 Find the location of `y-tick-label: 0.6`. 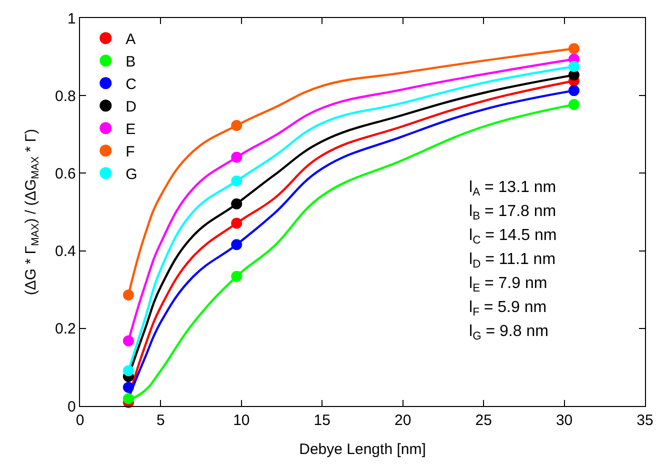

y-tick-label: 0.6 is located at coordinates (65, 173).